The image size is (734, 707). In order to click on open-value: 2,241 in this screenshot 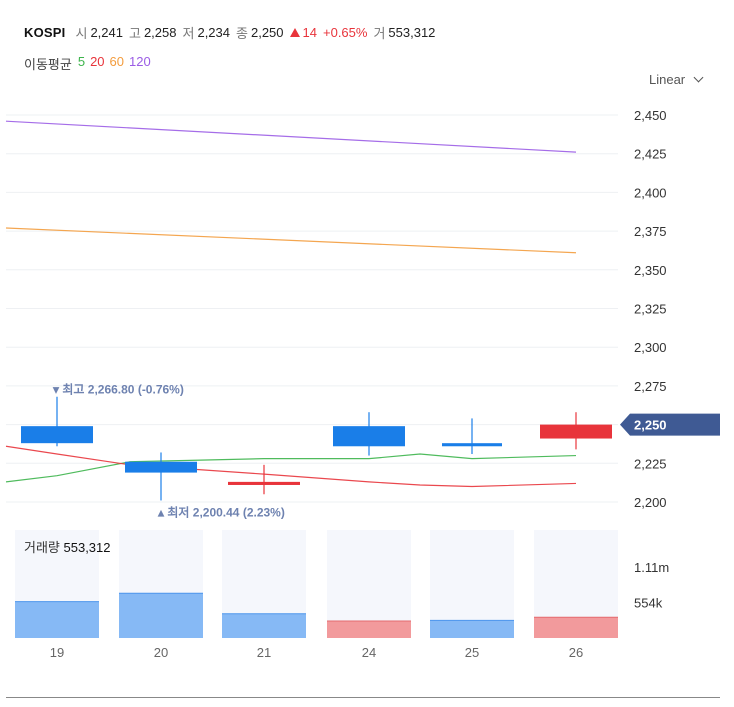, I will do `click(106, 32)`.